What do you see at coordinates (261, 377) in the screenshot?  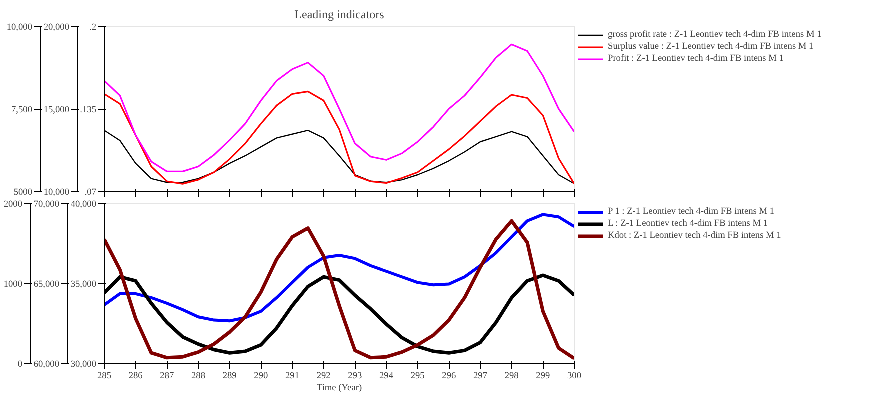 I see `x-tick-label: 290` at bounding box center [261, 377].